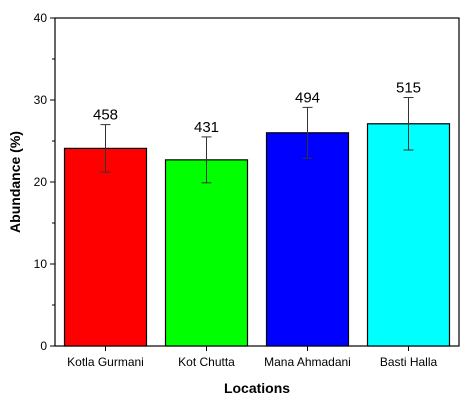 The height and width of the screenshot is (403, 474). I want to click on x-tick-label: Kotla Gurmani, so click(105, 362).